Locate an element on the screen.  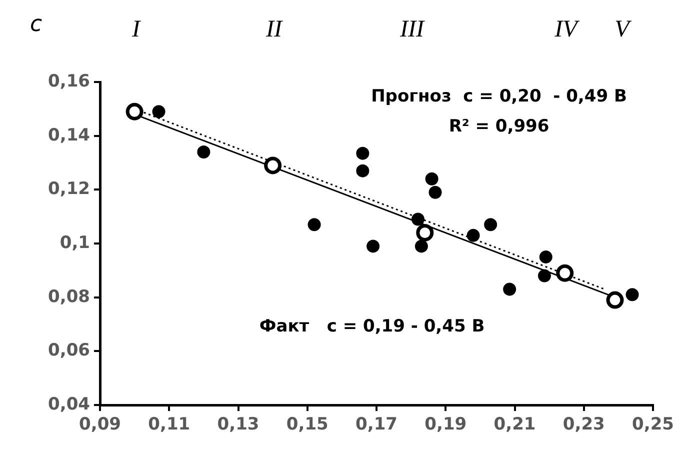
x-tick-label: 0,13 is located at coordinates (238, 424).